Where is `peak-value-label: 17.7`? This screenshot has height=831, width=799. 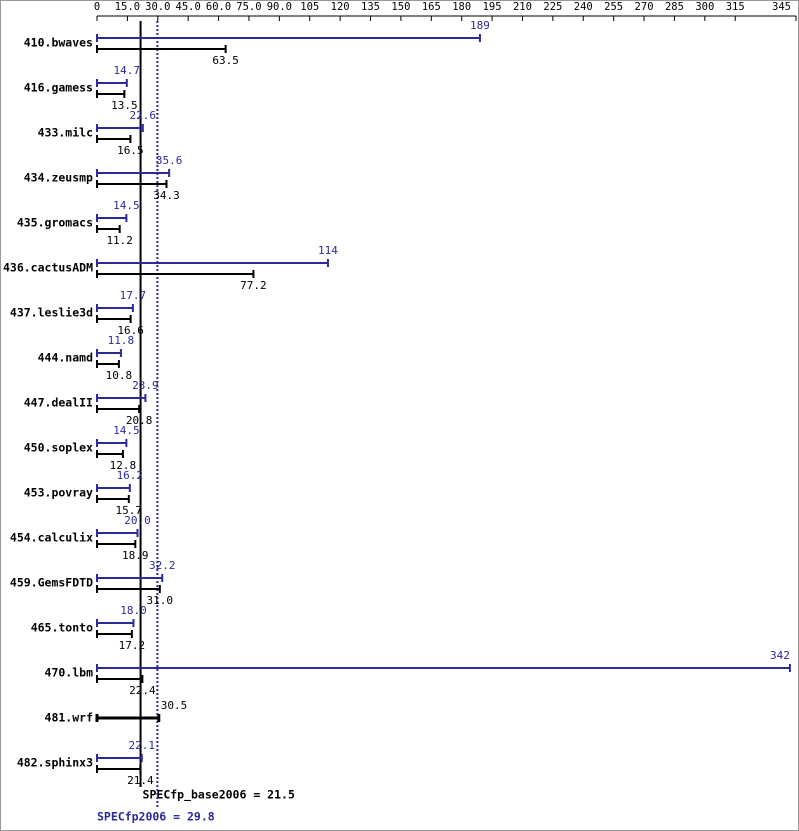
peak-value-label: 17.7 is located at coordinates (133, 295).